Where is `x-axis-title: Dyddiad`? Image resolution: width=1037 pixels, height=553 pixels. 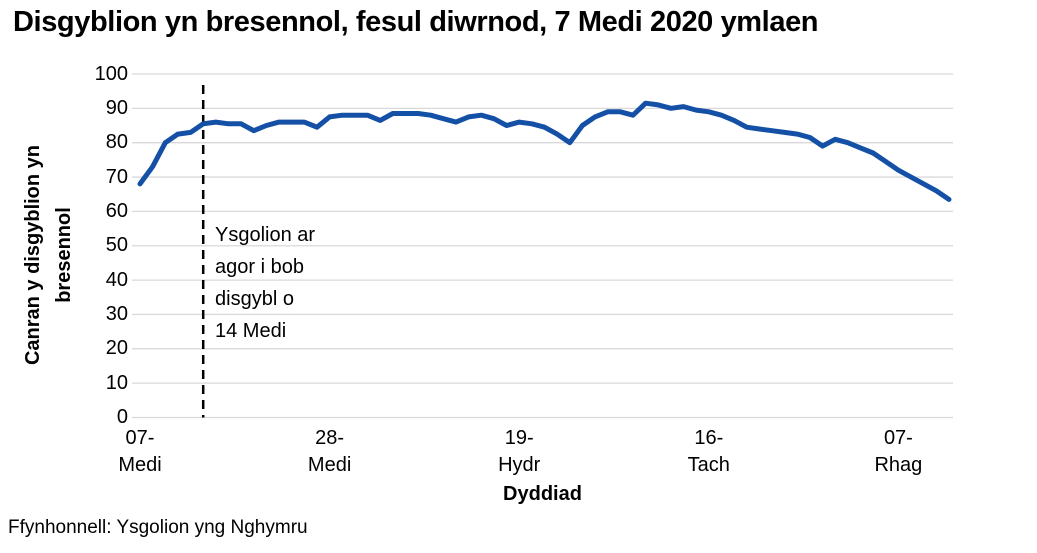
x-axis-title: Dyddiad is located at coordinates (542, 494).